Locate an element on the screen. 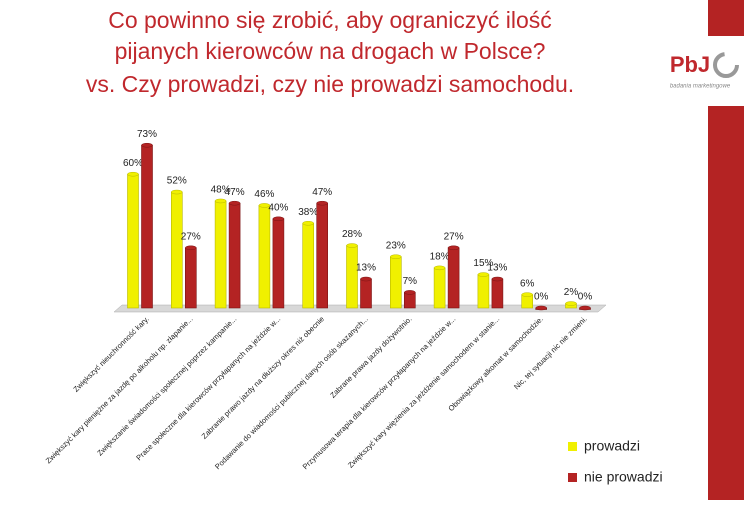 The height and width of the screenshot is (505, 744). logo-tagline: badania marketingowe is located at coordinates (700, 87).